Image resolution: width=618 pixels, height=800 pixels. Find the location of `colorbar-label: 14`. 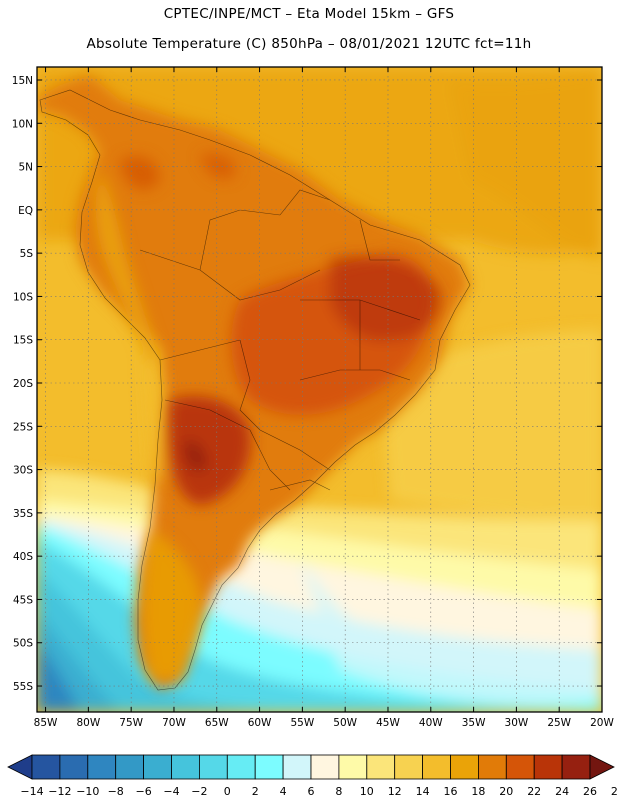

colorbar-label: 14 is located at coordinates (423, 791).